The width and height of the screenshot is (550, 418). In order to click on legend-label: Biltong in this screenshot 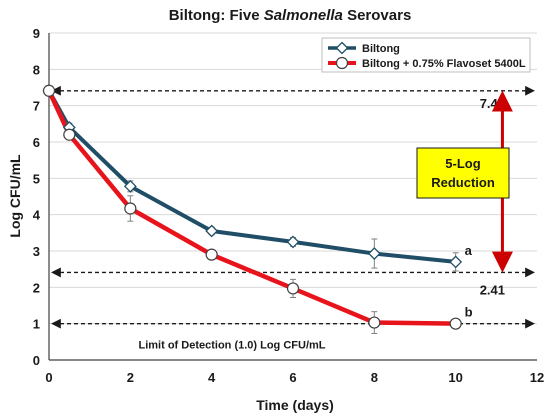, I will do `click(381, 49)`.